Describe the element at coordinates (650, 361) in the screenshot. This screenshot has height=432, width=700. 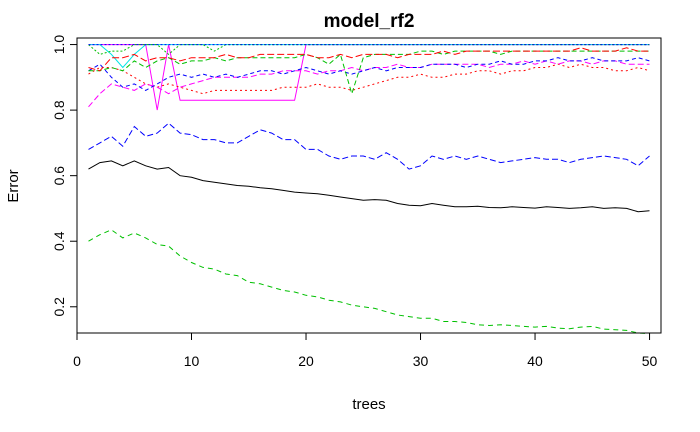
I see `x-tick-label: 50` at that location.